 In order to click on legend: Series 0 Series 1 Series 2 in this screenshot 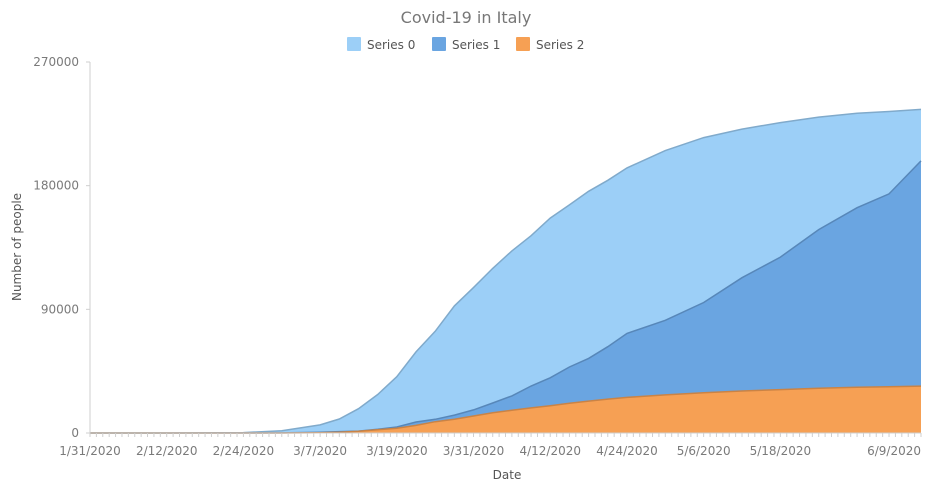, I will do `click(465, 44)`.